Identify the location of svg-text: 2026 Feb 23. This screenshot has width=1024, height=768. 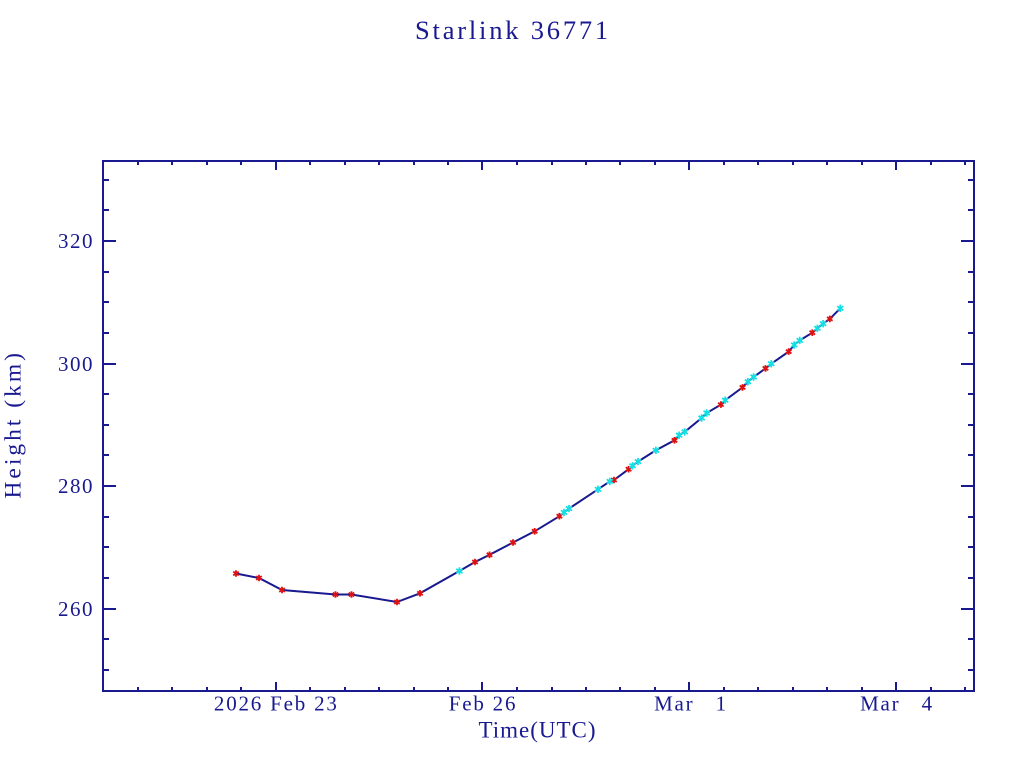
(276, 704).